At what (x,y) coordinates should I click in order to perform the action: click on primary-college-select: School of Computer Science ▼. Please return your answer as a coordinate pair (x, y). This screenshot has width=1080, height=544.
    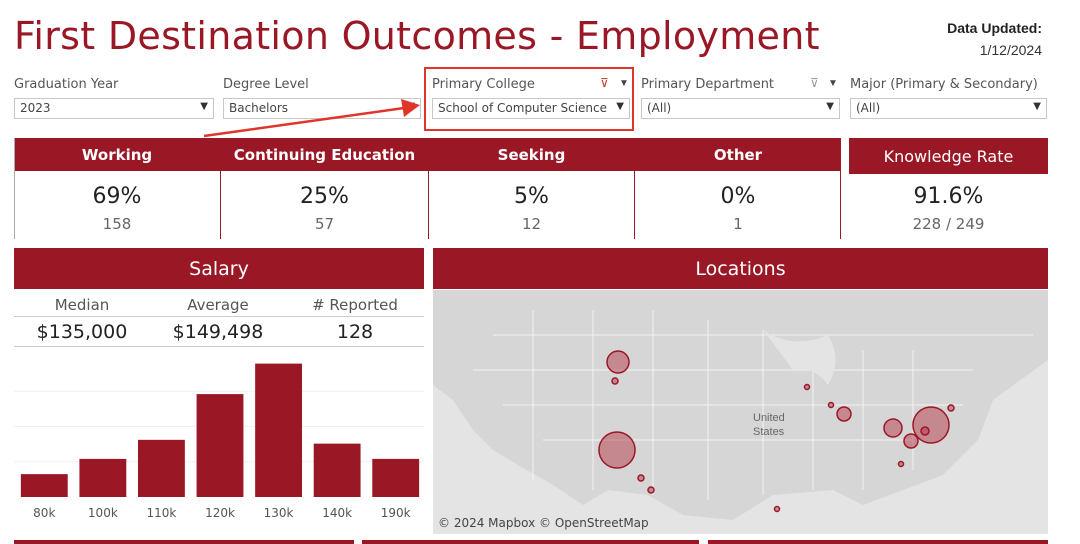
    Looking at the image, I should click on (531, 108).